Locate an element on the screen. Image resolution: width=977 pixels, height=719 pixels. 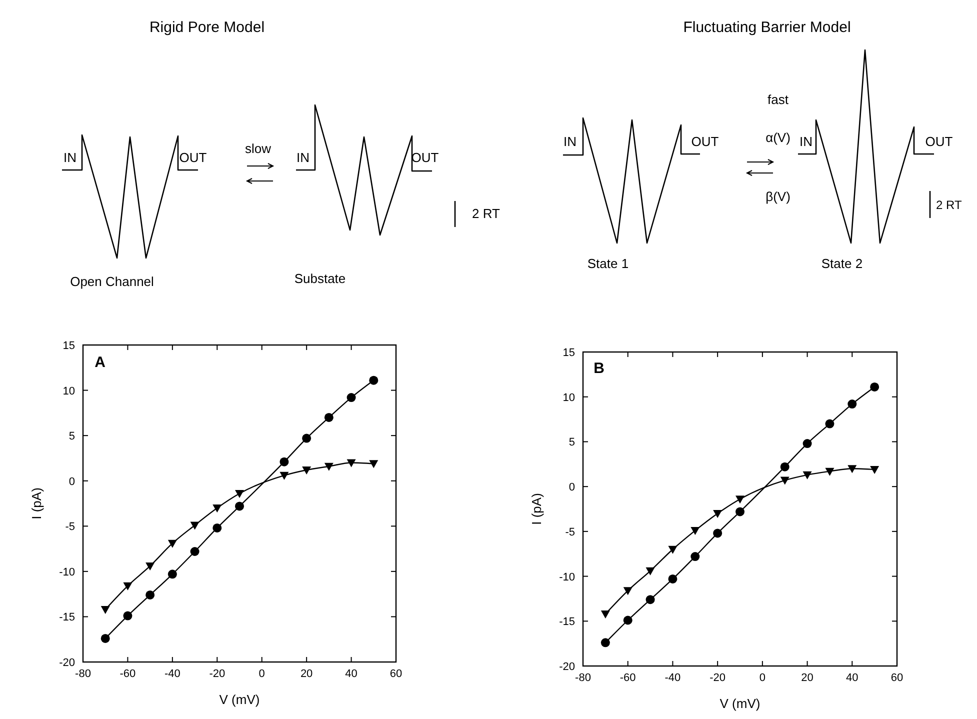
annotation: A is located at coordinates (100, 362).